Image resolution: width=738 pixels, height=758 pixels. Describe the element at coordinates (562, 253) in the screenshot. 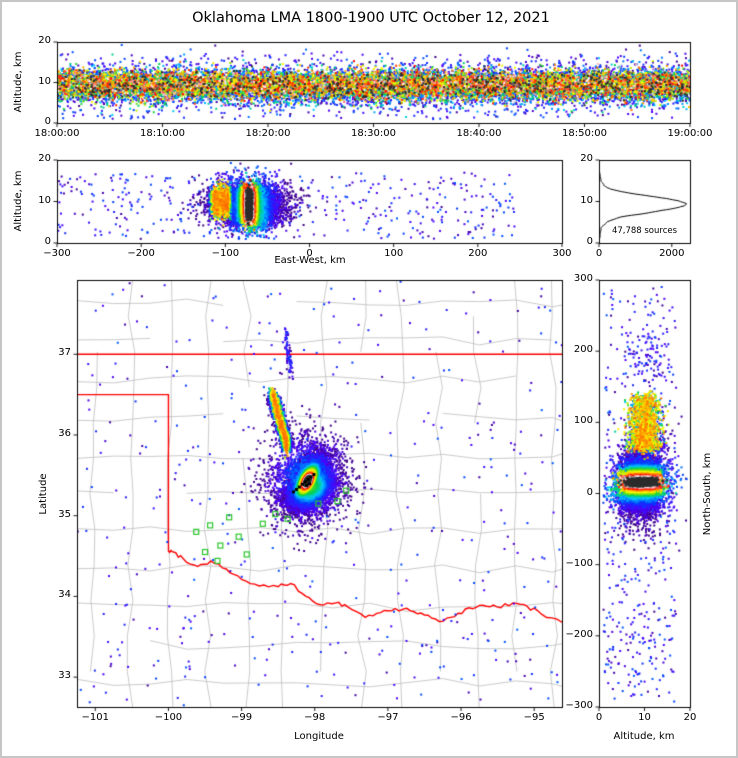

I see `x-tick-label: 300` at that location.